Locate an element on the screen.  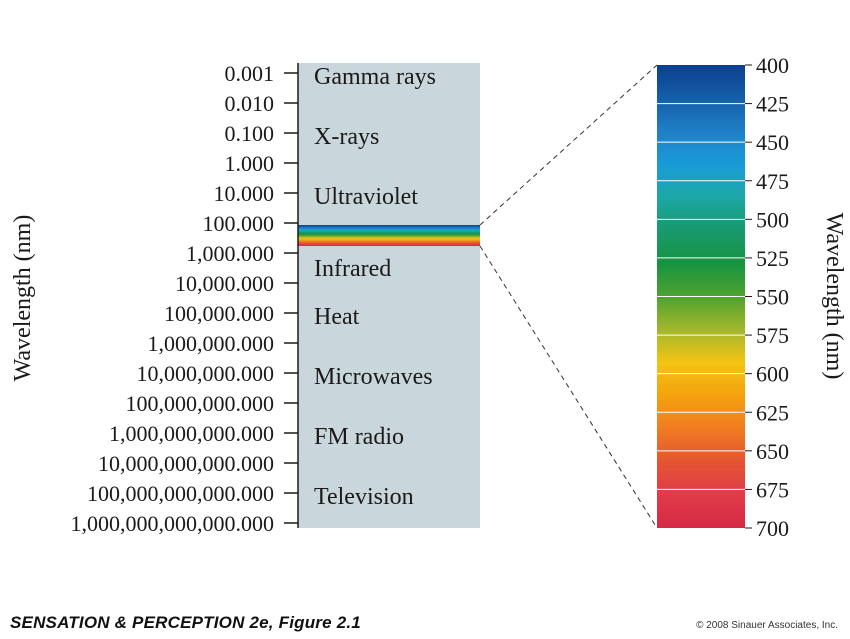
band-label: Television is located at coordinates (364, 497).